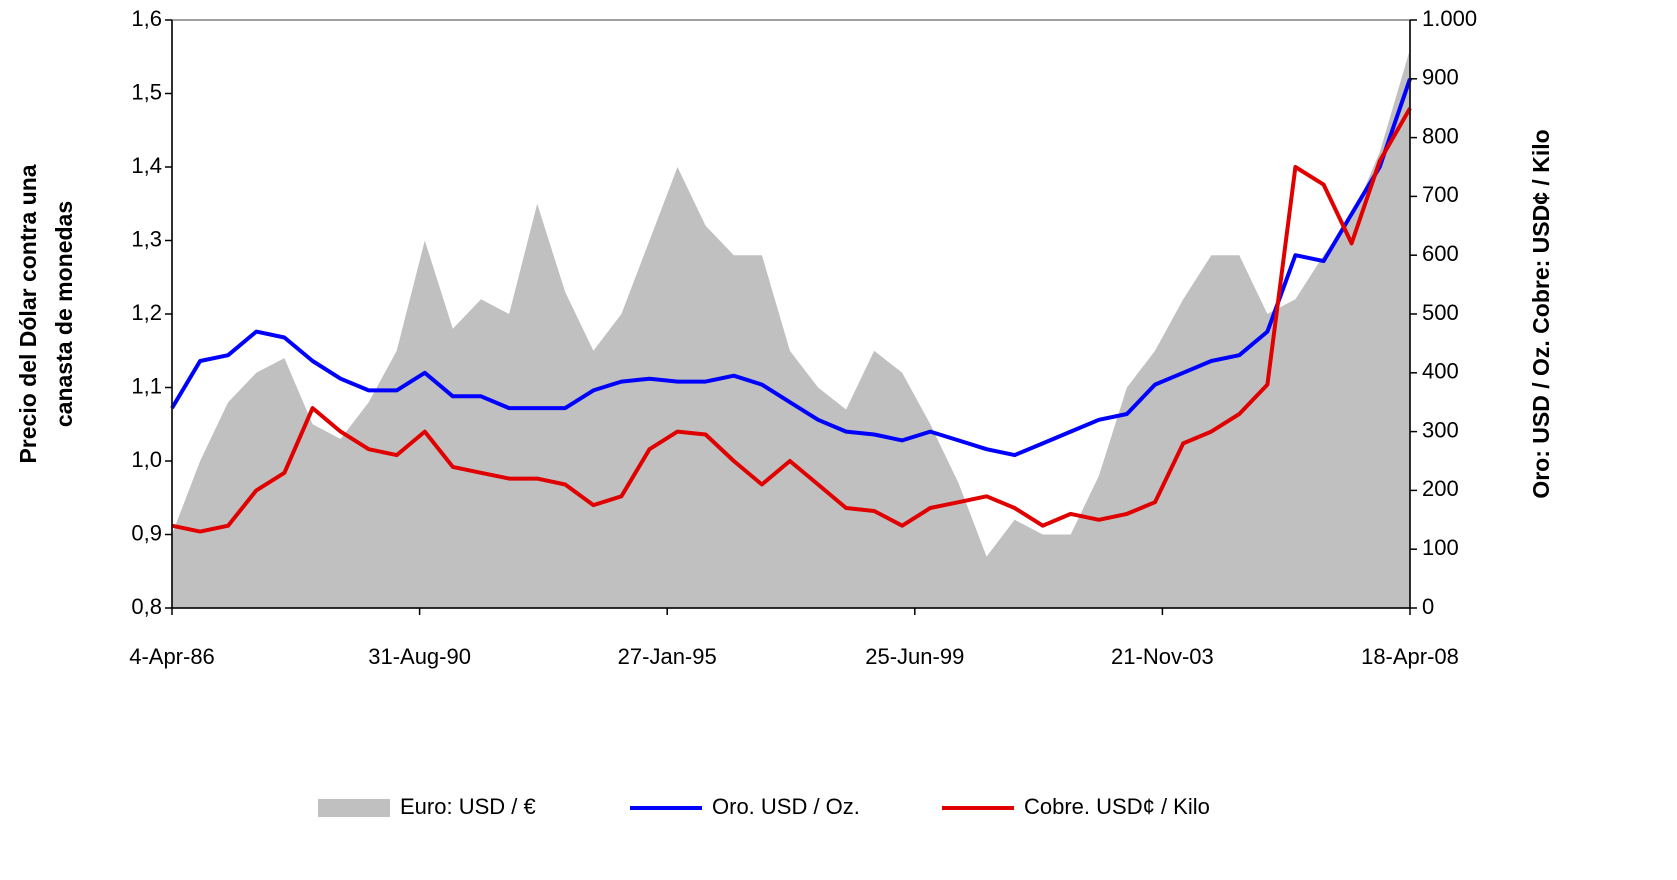  Describe the element at coordinates (1440, 312) in the screenshot. I see `y2-tick-label: 500` at that location.